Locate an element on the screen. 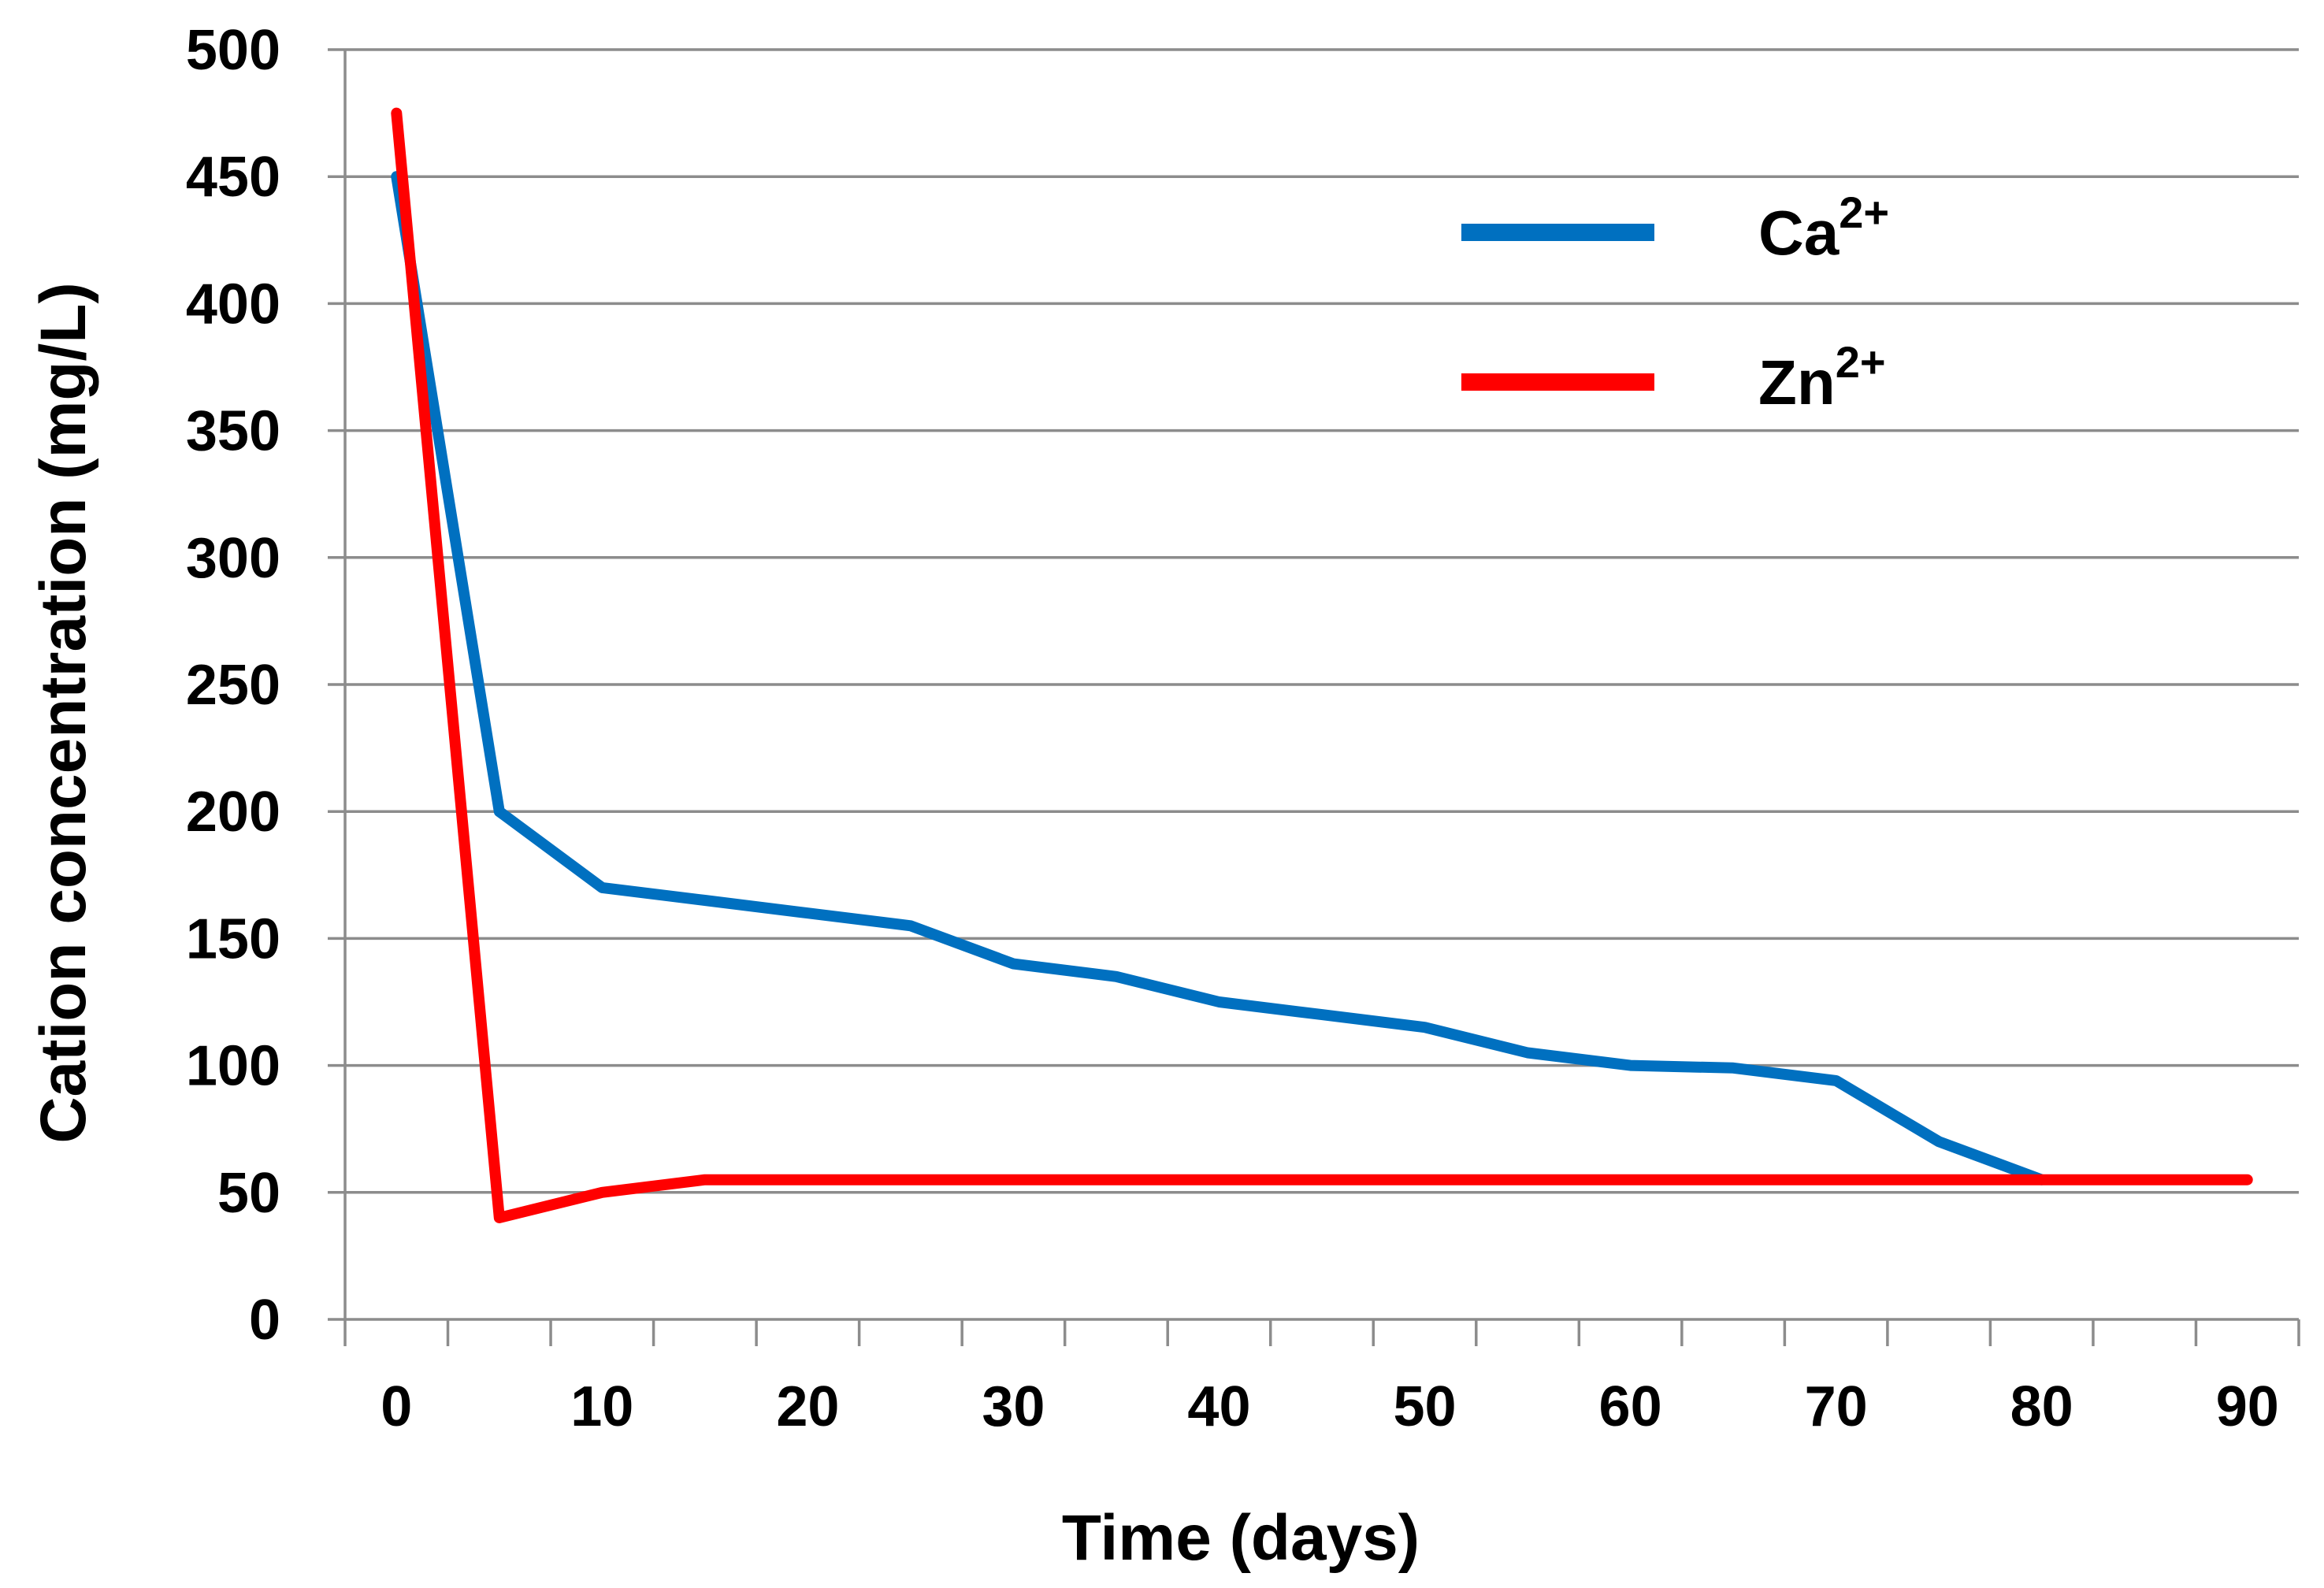  legend-label-ca: Ca2+ is located at coordinates (1823, 227).